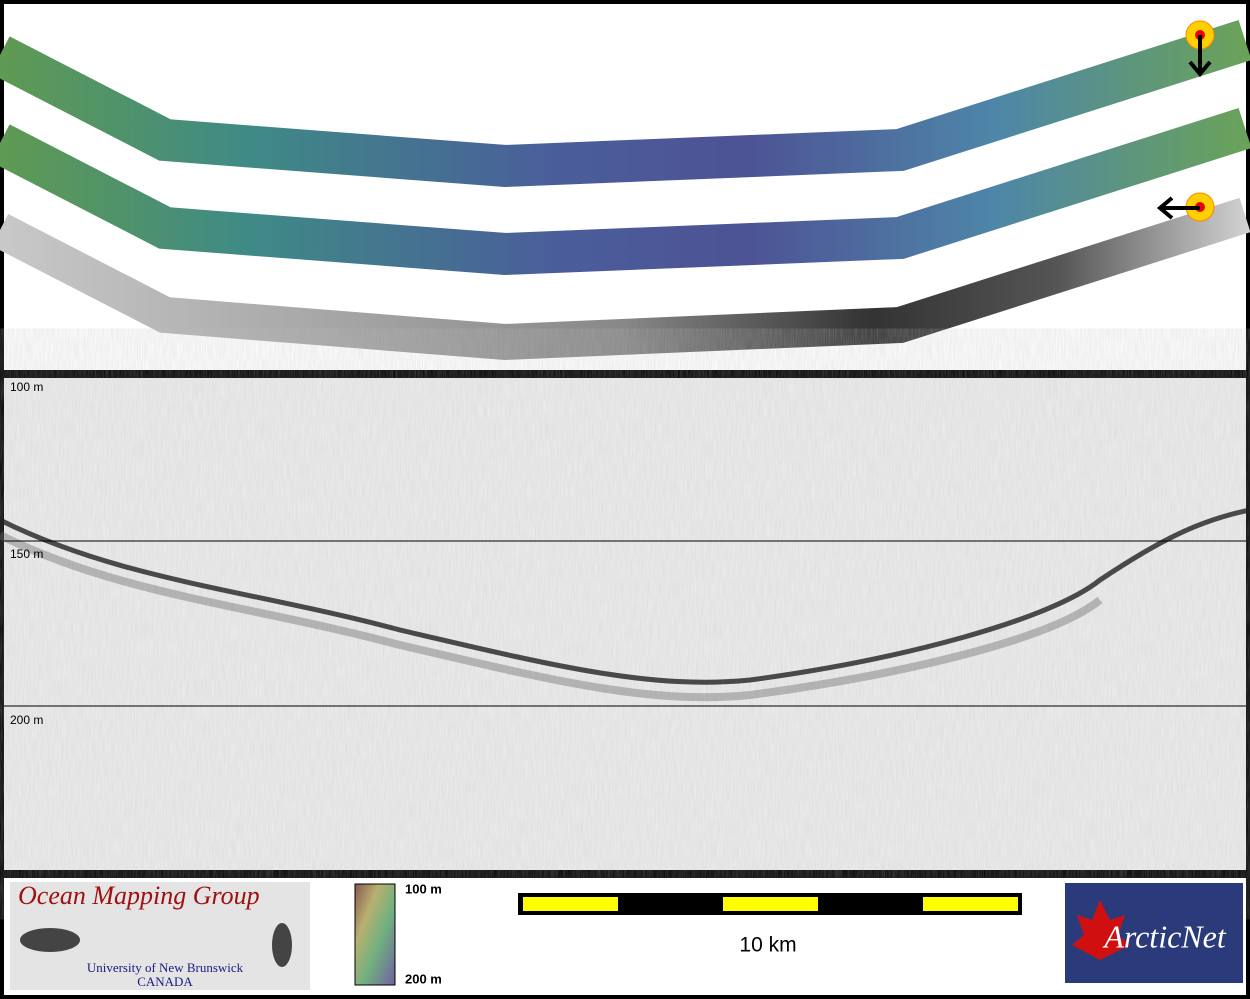 The image size is (1250, 999). I want to click on partner-name: ArcticNet, so click(1164, 936).